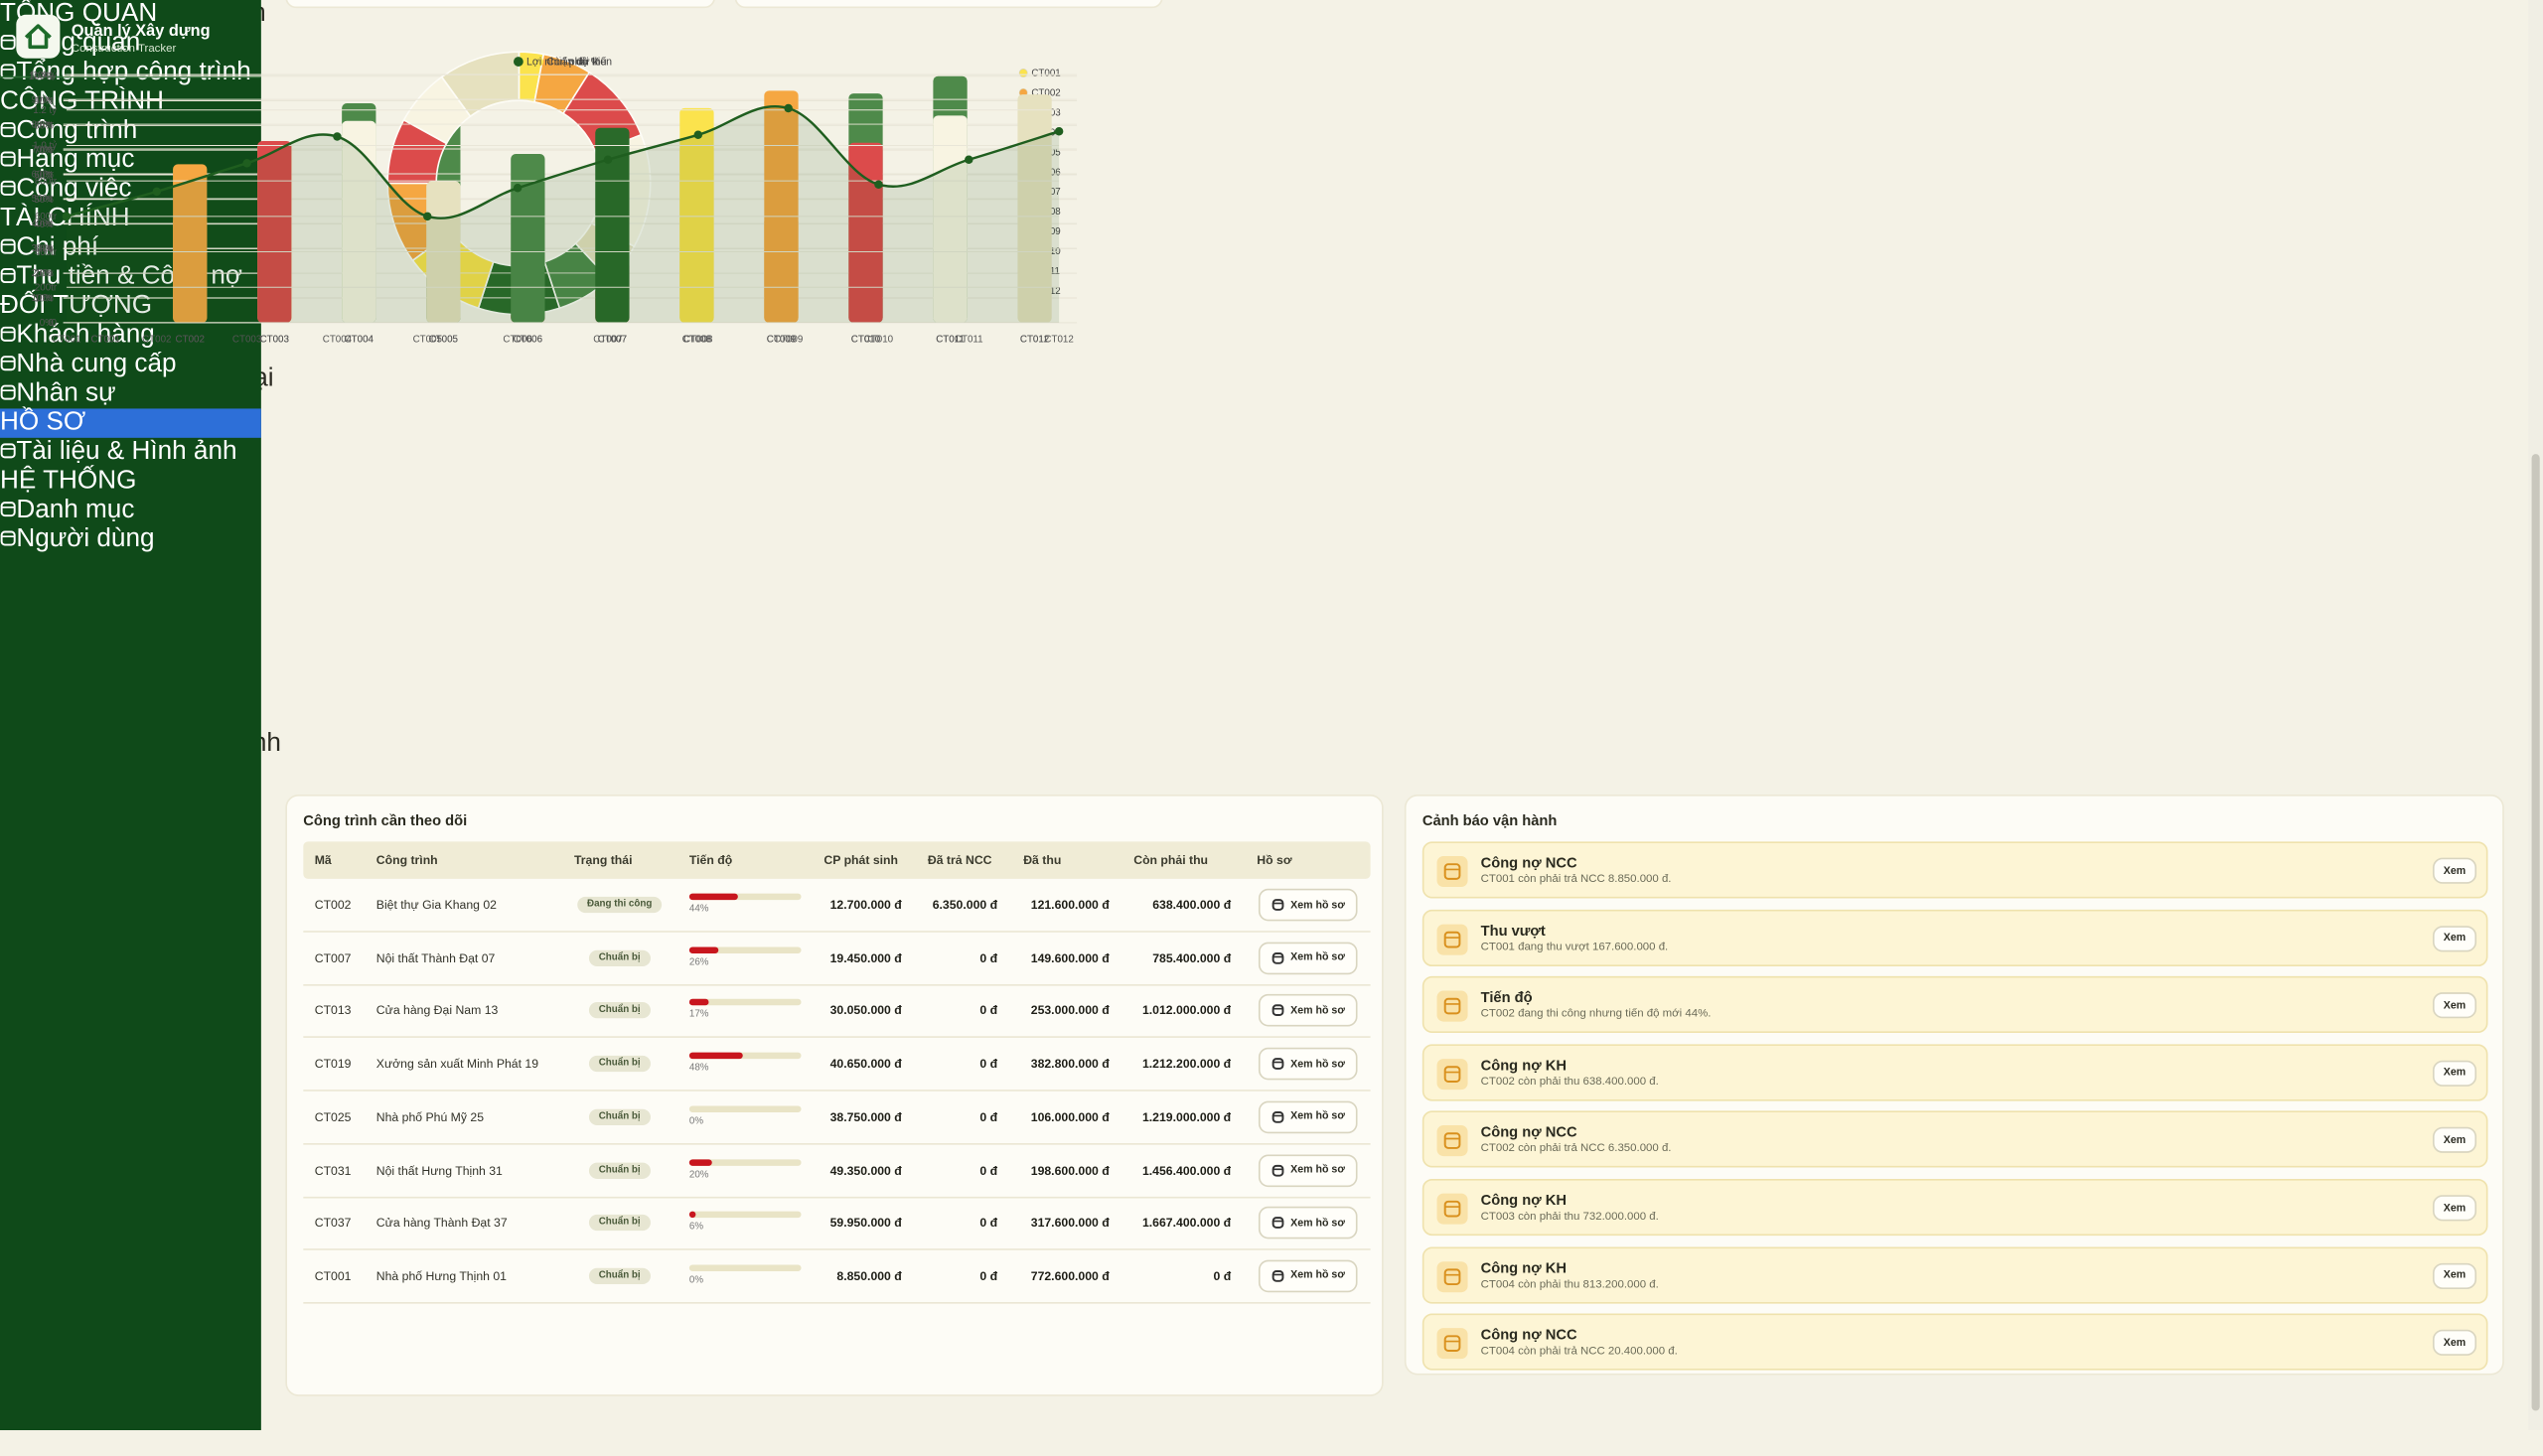 The image size is (2543, 1456). I want to click on nav-item: Chi phí, so click(130, 247).